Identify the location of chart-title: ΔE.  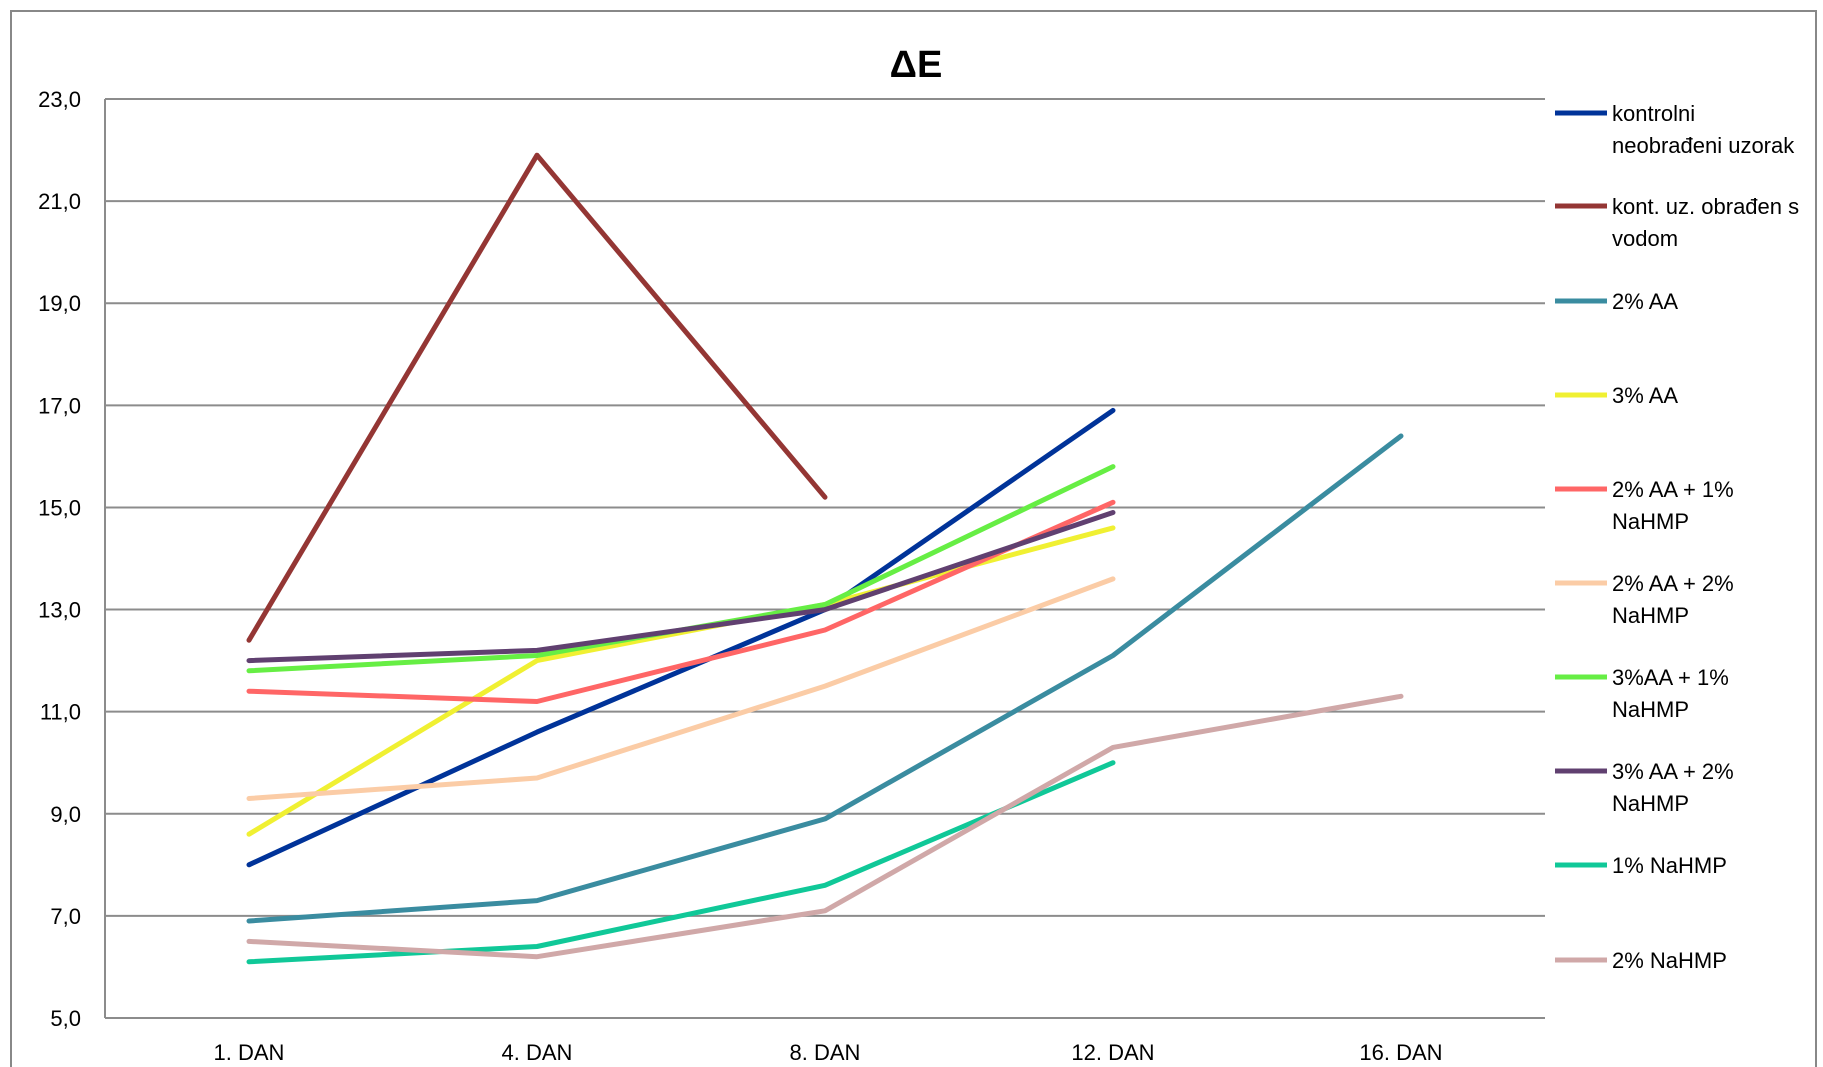
(916, 65).